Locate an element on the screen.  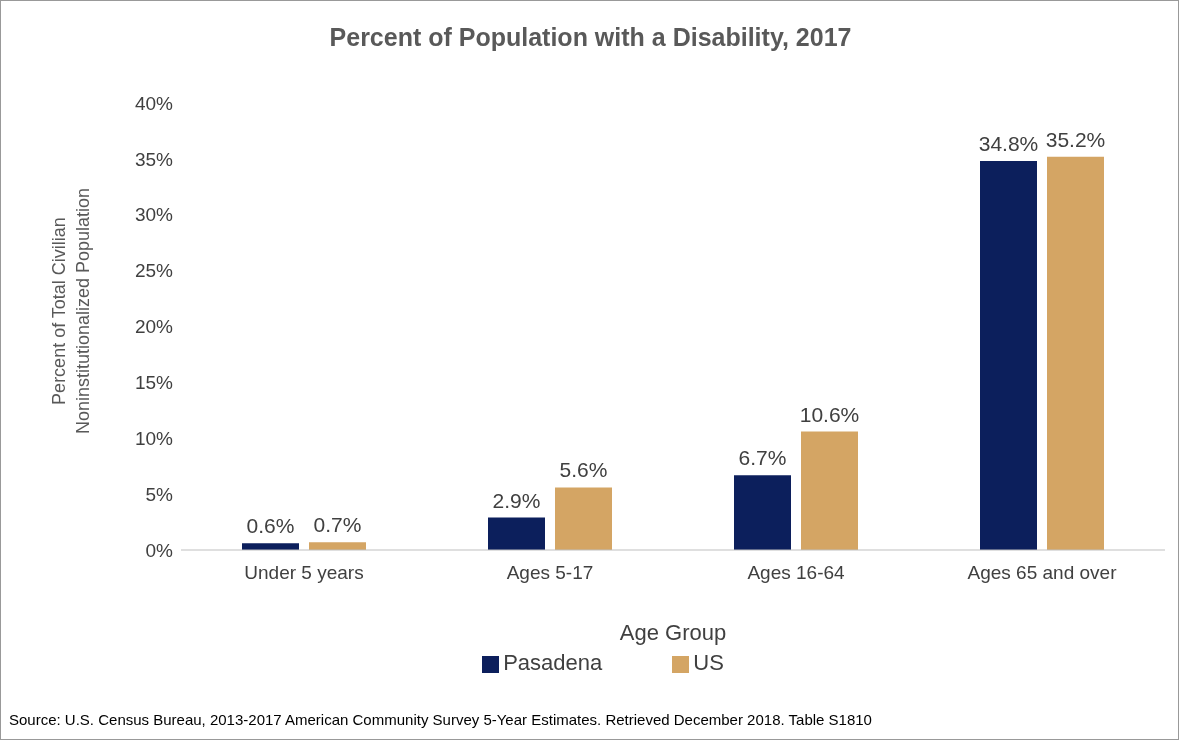
data-label: 2.9% is located at coordinates (516, 500).